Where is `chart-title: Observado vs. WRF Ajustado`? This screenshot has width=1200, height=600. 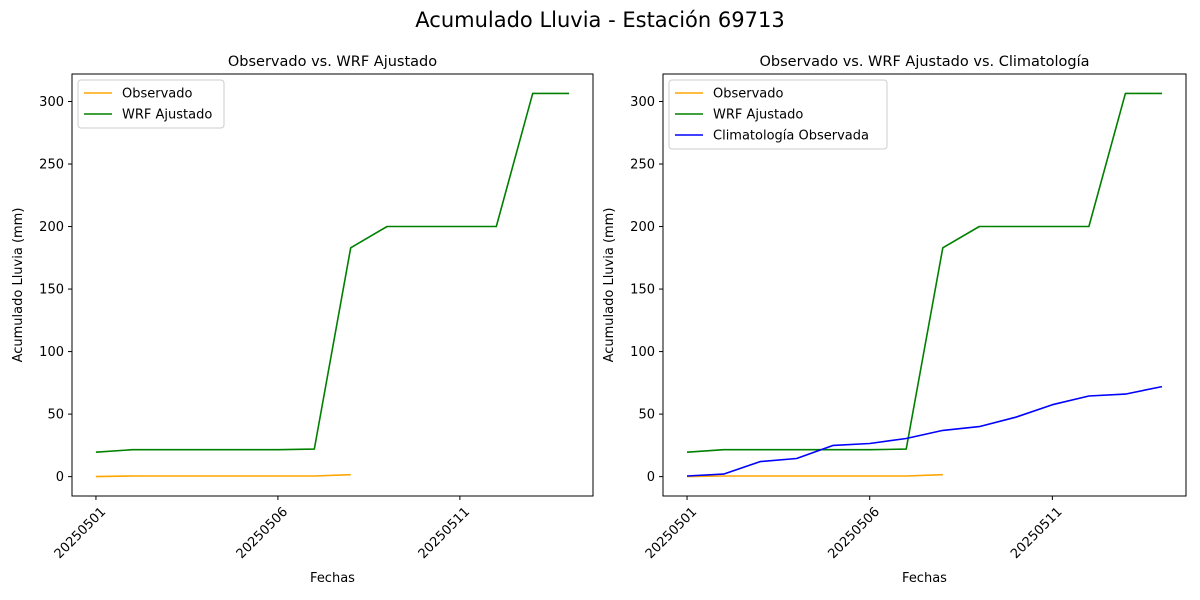 chart-title: Observado vs. WRF Ajustado is located at coordinates (332, 62).